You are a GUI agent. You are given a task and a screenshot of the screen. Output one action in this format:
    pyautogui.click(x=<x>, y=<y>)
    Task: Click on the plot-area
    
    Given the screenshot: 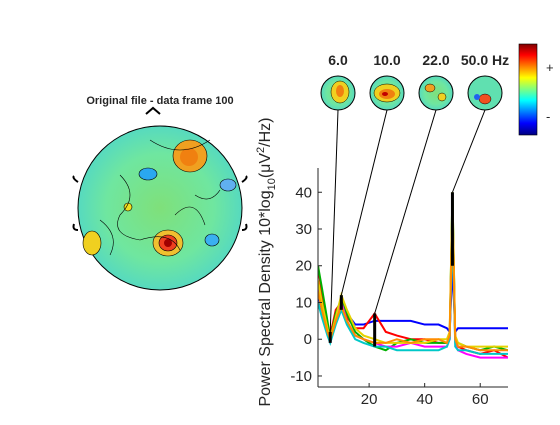 What is the action you would take?
    pyautogui.click(x=413, y=275)
    